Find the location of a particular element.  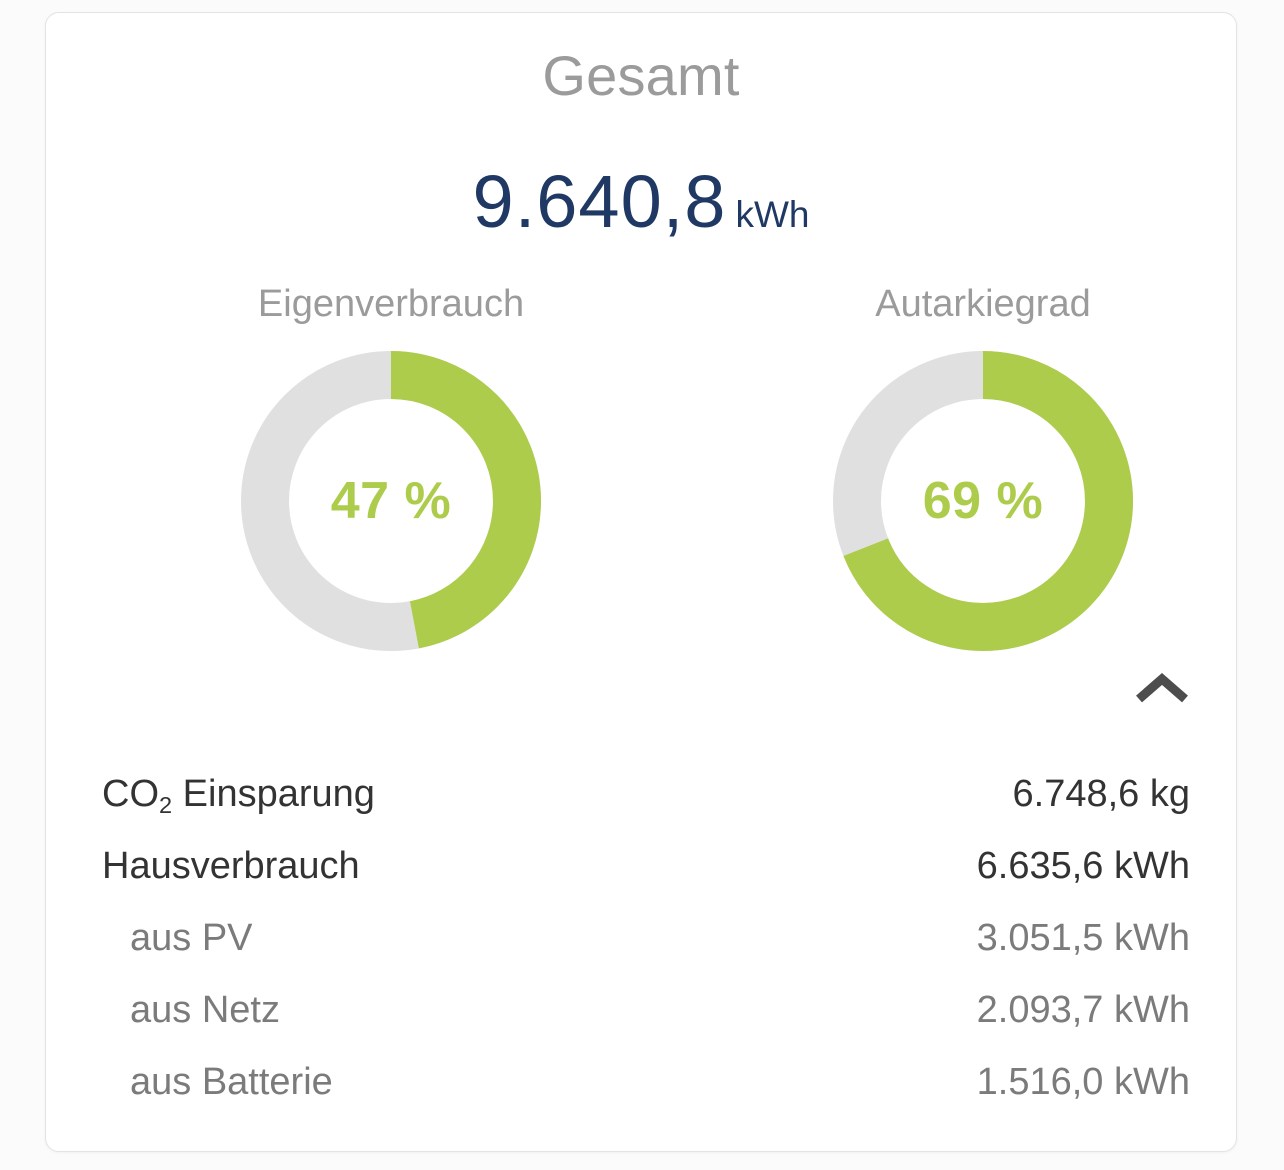

detail-label-co2-savings: CO2 Einsparung is located at coordinates (238, 795).